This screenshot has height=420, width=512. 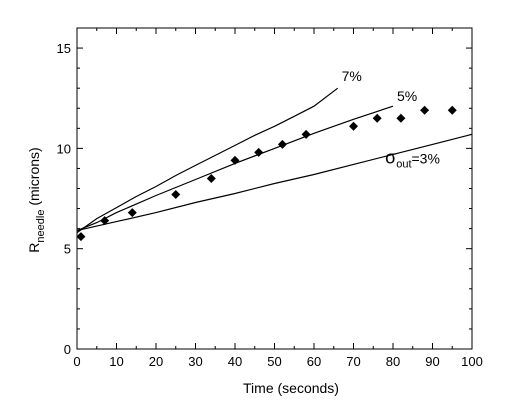 I want to click on y-tick-label: 15, so click(x=64, y=48).